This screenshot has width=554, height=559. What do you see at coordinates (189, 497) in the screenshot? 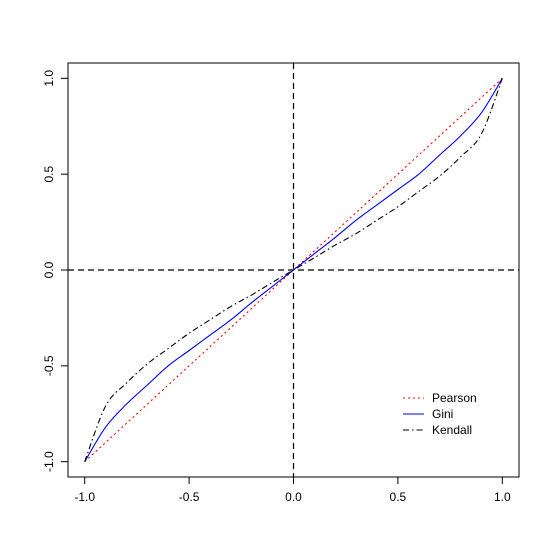
I see `x-tick-label: -0.5` at bounding box center [189, 497].